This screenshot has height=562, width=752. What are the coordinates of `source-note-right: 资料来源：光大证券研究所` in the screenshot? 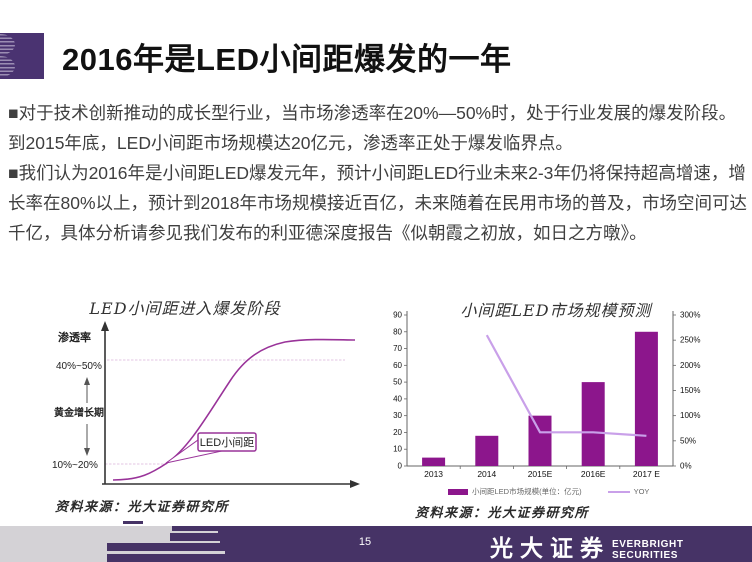 It's located at (502, 513).